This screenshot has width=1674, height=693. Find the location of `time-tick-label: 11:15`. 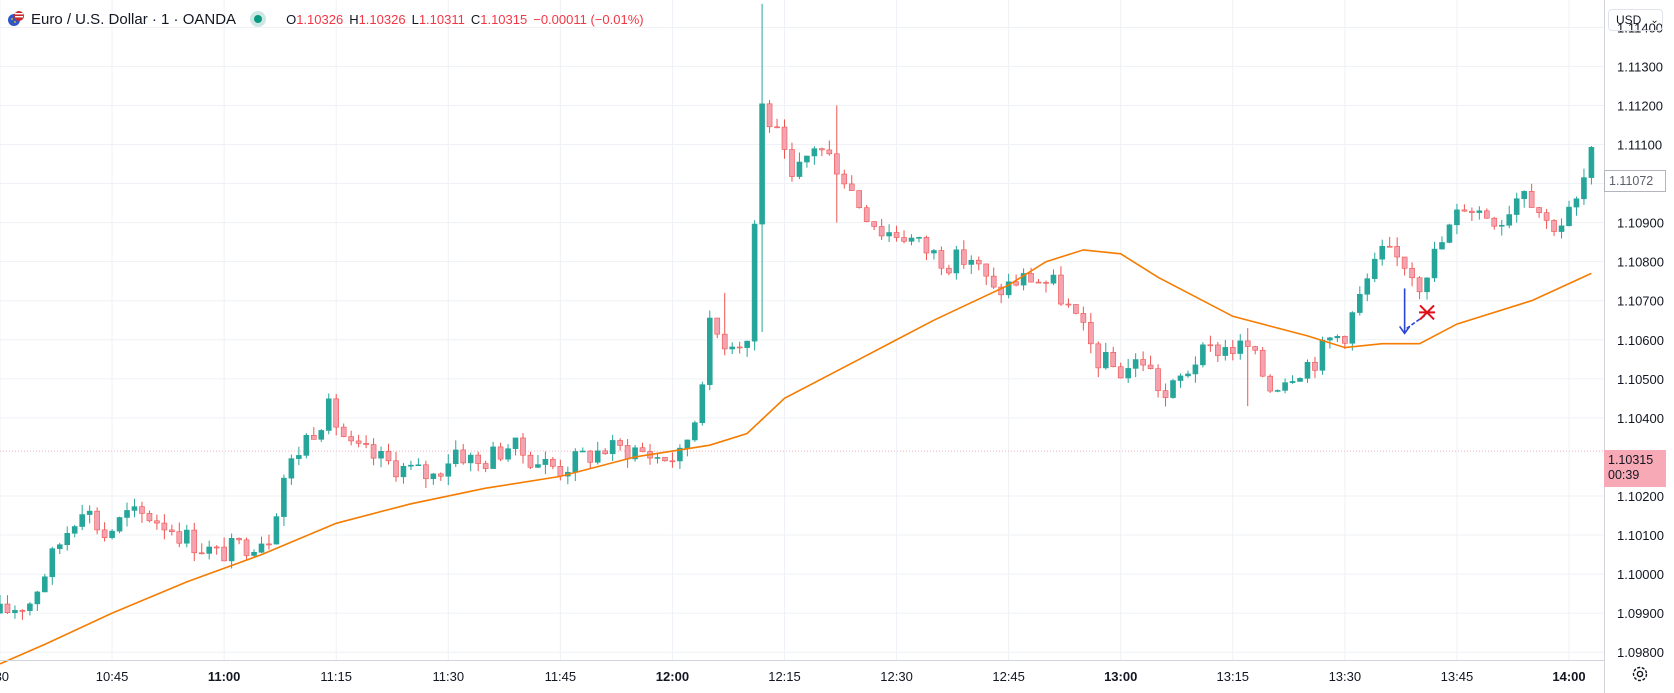

time-tick-label: 11:15 is located at coordinates (336, 676).